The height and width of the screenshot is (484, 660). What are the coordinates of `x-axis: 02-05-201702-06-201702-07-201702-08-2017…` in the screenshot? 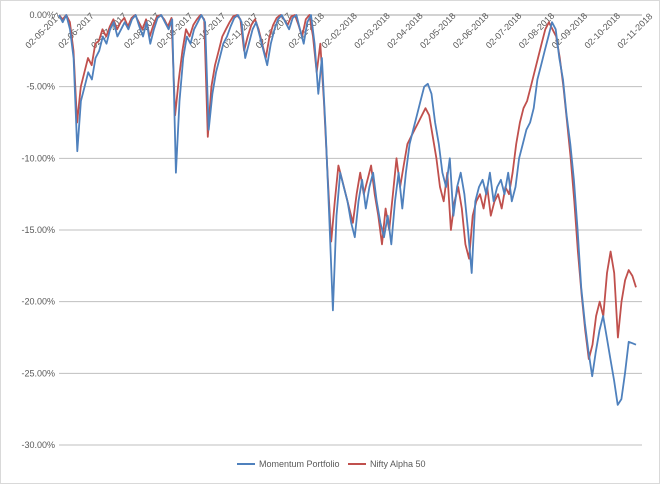 It's located at (338, 31).